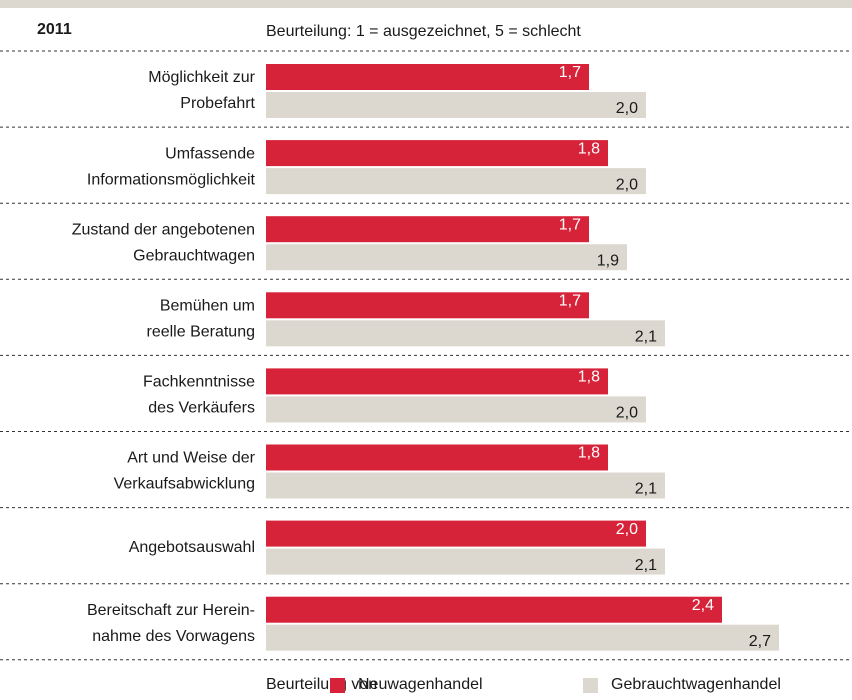  Describe the element at coordinates (207, 306) in the screenshot. I see `category-label: Bemühen um` at that location.